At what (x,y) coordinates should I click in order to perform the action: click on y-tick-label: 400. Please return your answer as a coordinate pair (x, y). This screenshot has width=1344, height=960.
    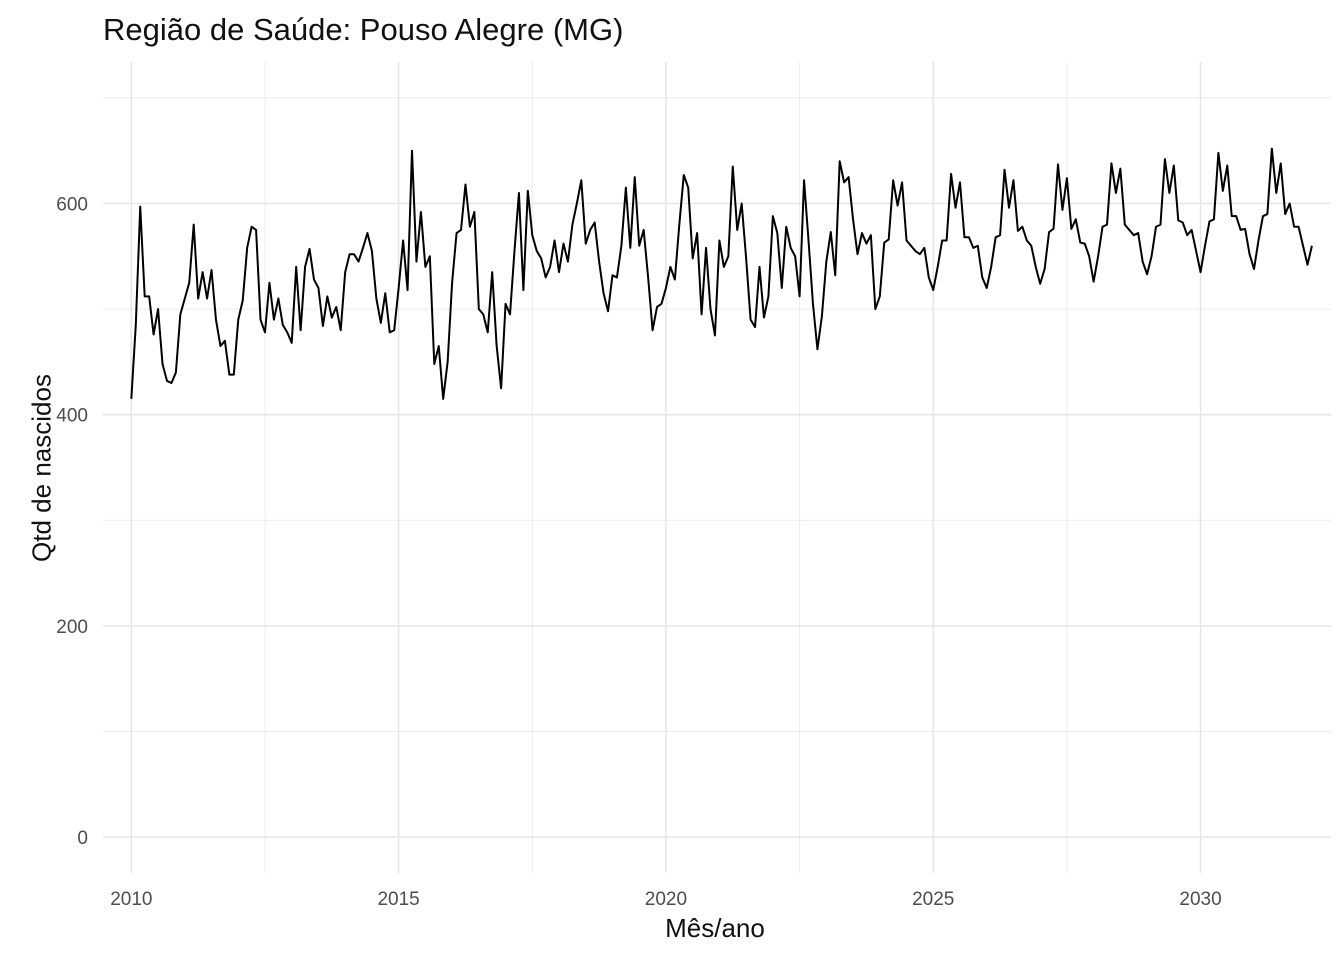
    Looking at the image, I should click on (72, 416).